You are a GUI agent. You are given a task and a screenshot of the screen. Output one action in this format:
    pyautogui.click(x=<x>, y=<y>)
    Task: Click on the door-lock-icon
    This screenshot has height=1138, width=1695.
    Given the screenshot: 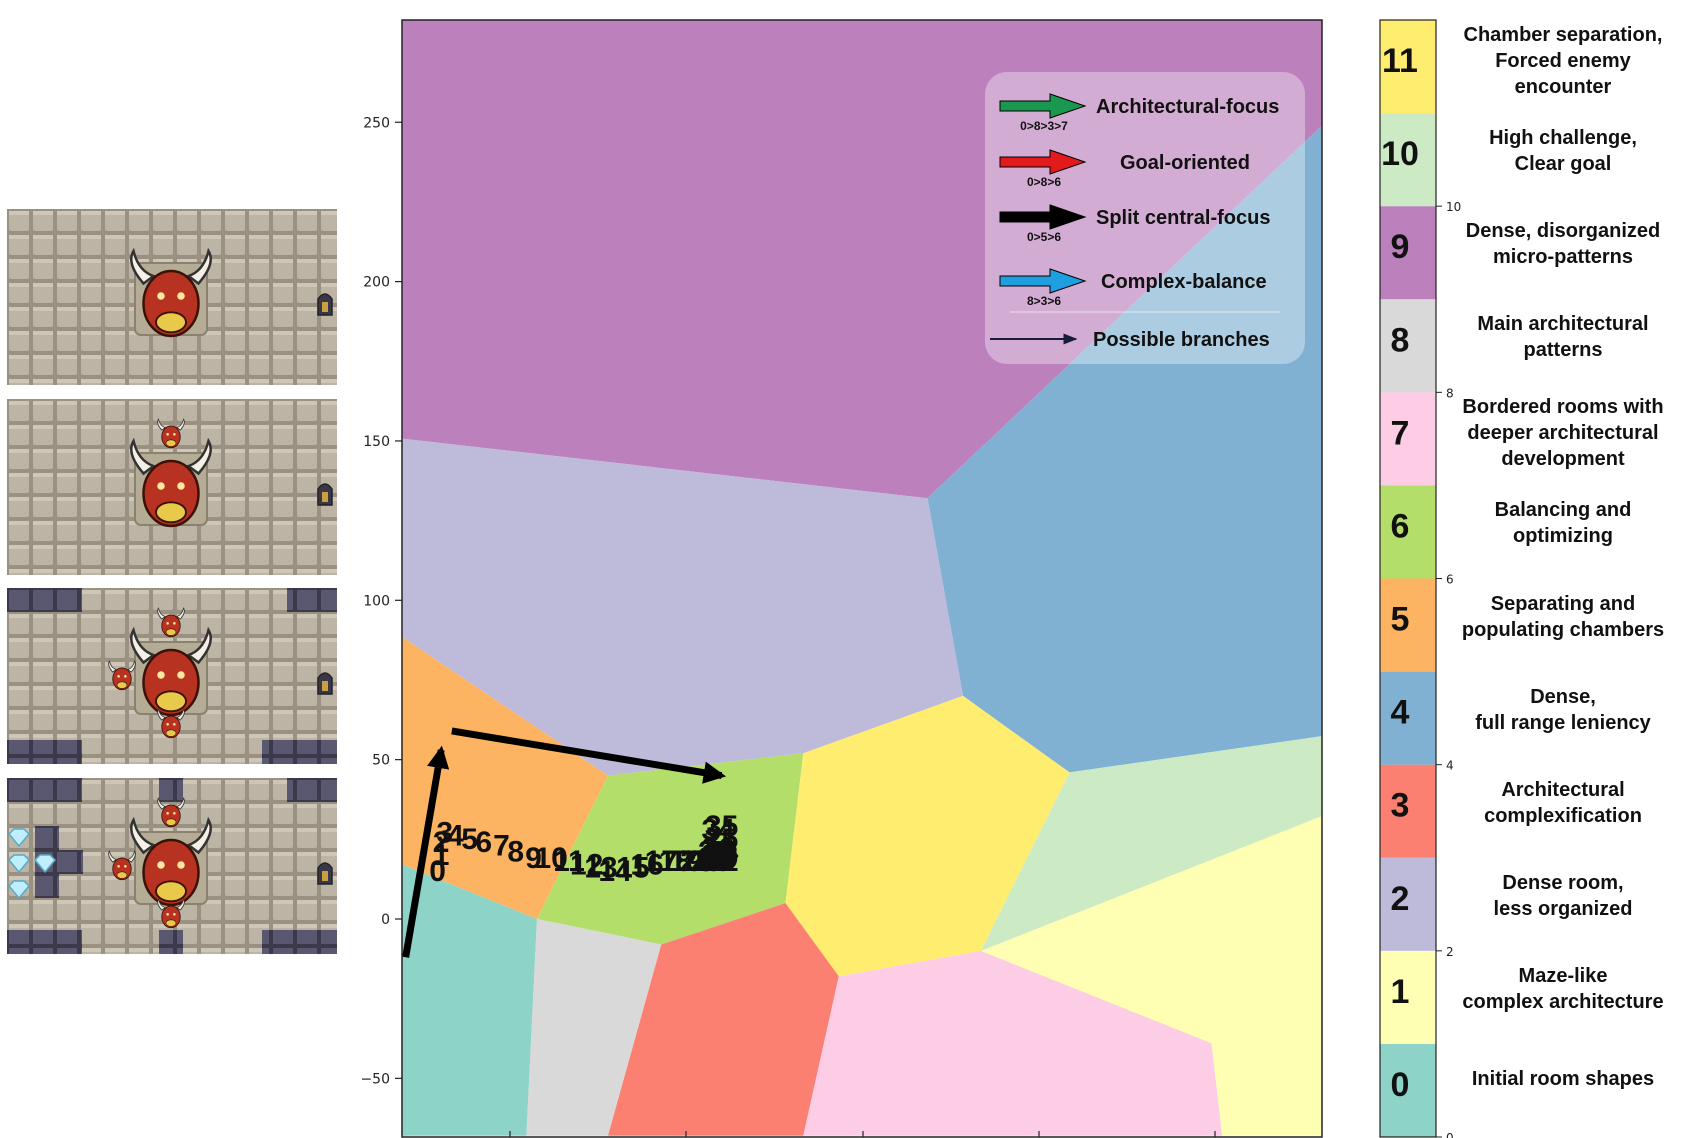 What is the action you would take?
    pyautogui.click(x=325, y=307)
    